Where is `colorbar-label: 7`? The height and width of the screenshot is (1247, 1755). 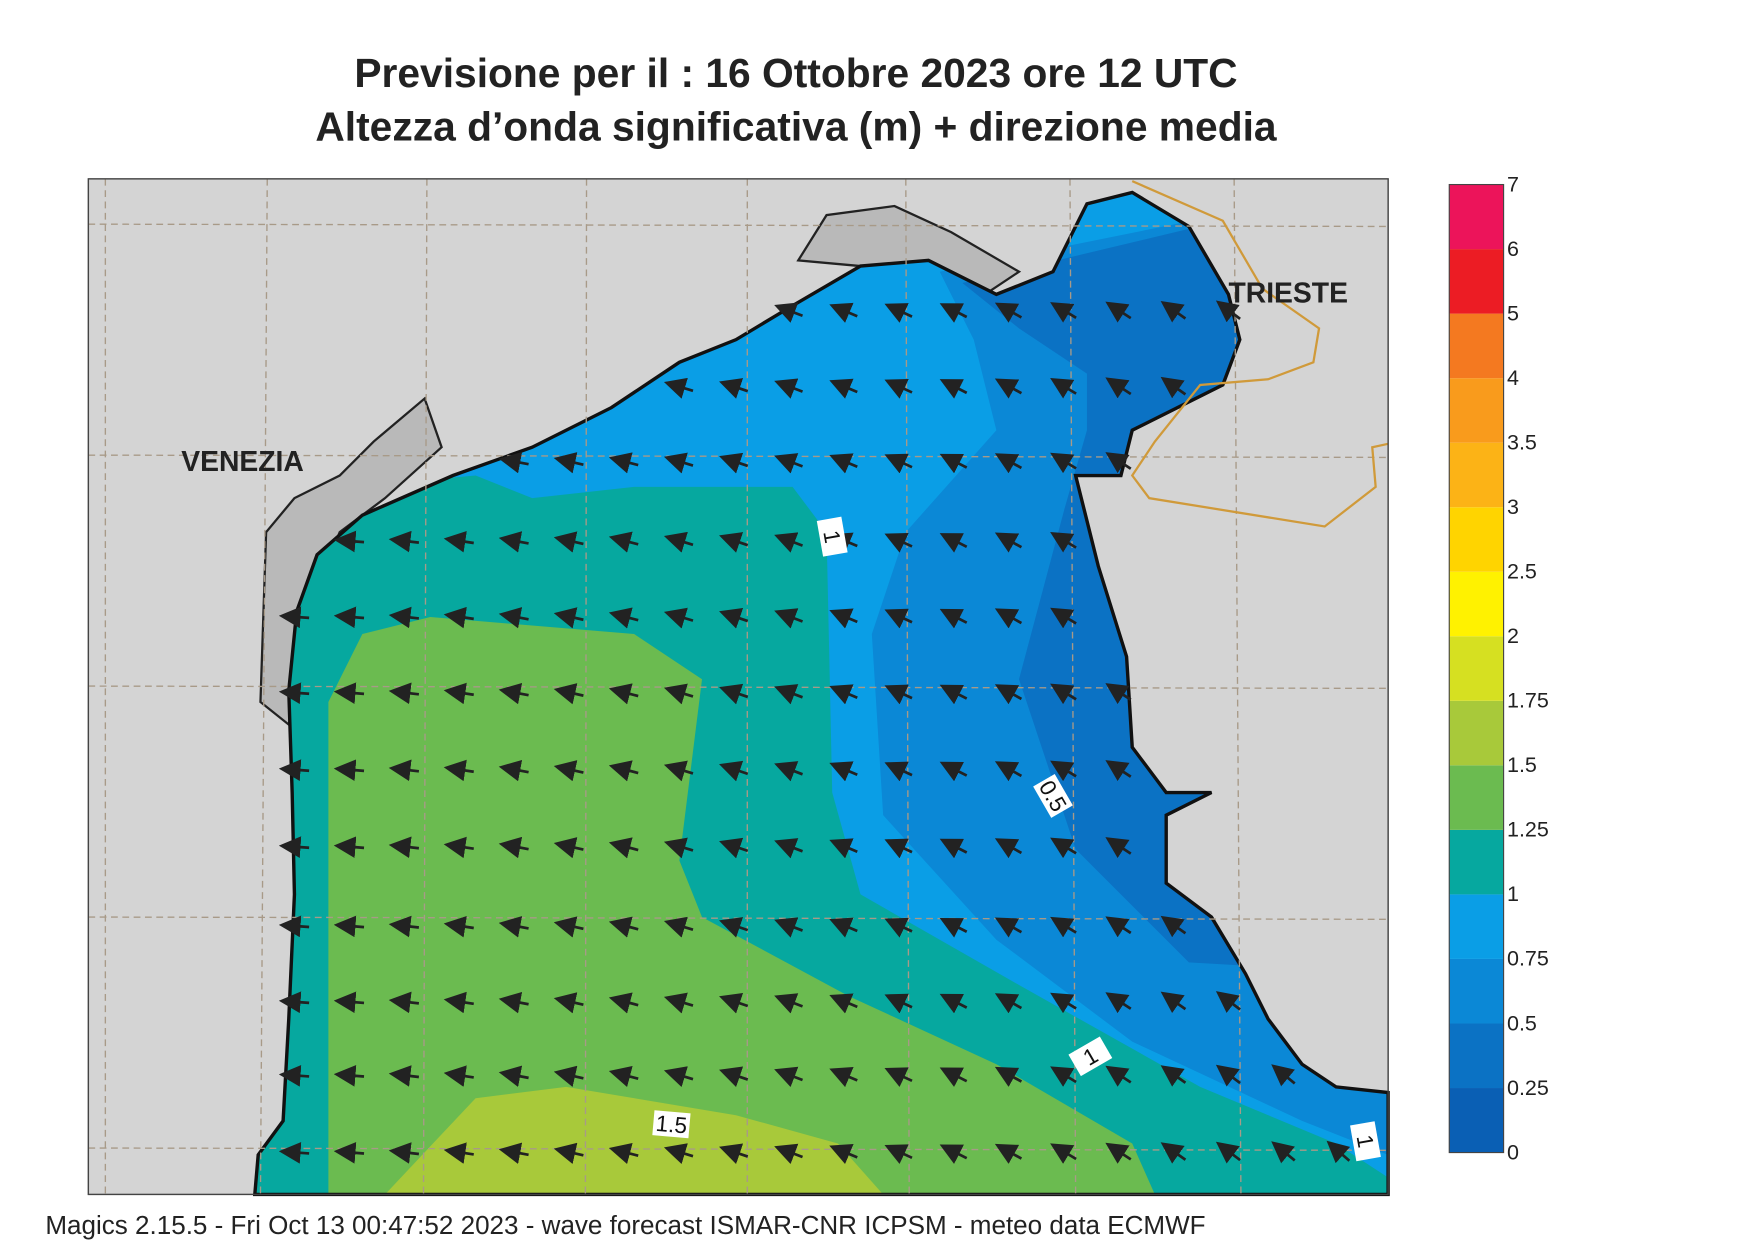 colorbar-label: 7 is located at coordinates (1513, 184).